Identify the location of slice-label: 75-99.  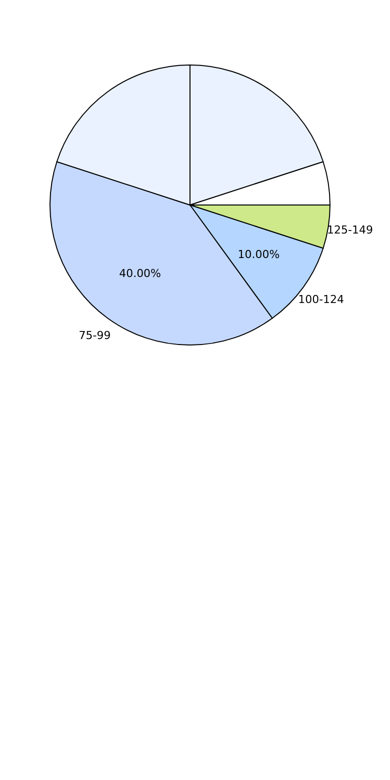
(94, 335).